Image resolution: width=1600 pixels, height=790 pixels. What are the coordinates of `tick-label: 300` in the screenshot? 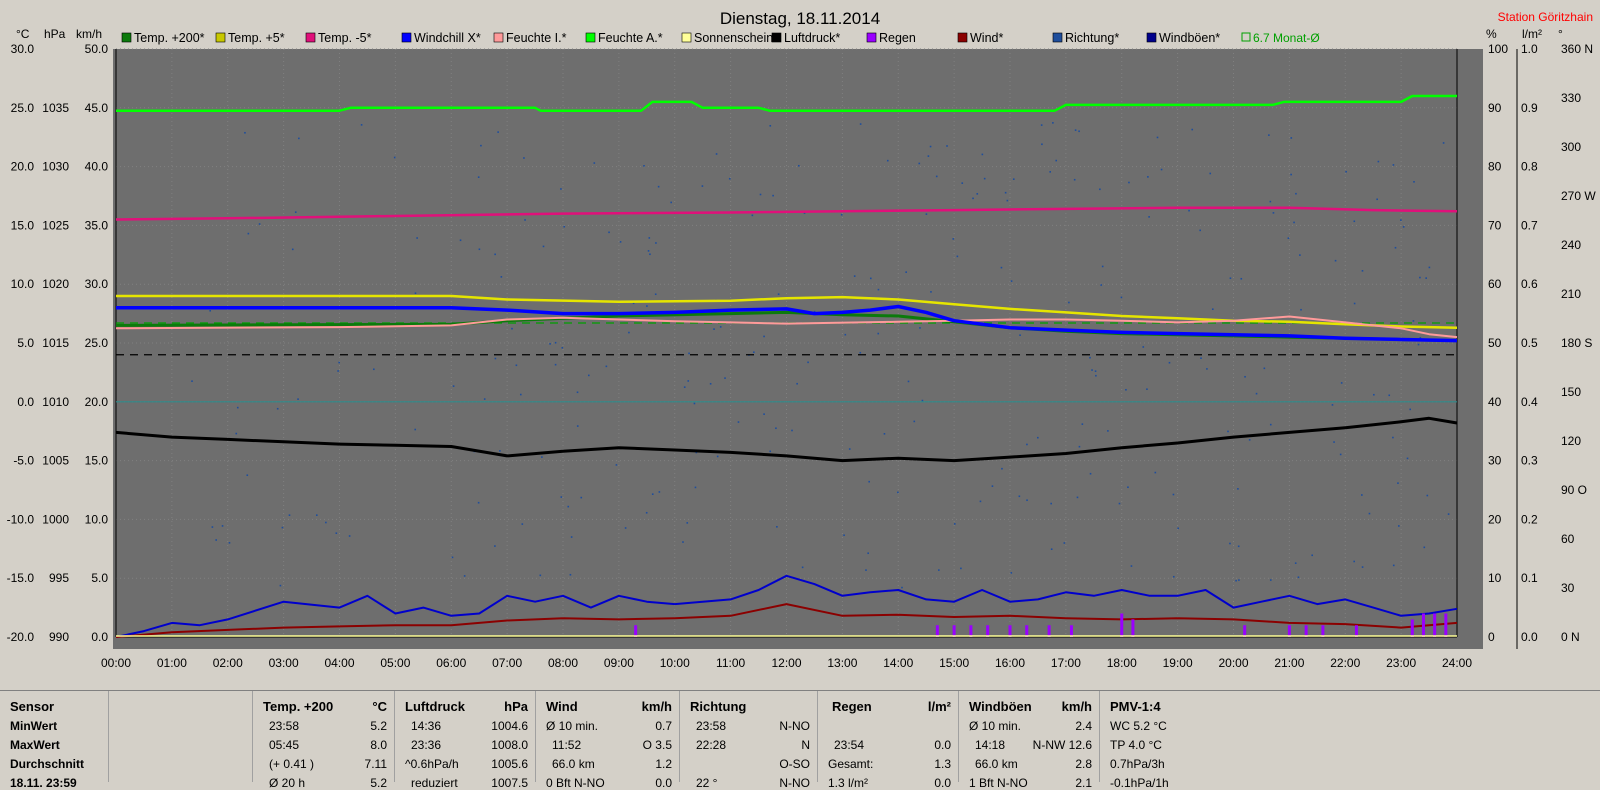 It's located at (1571, 147).